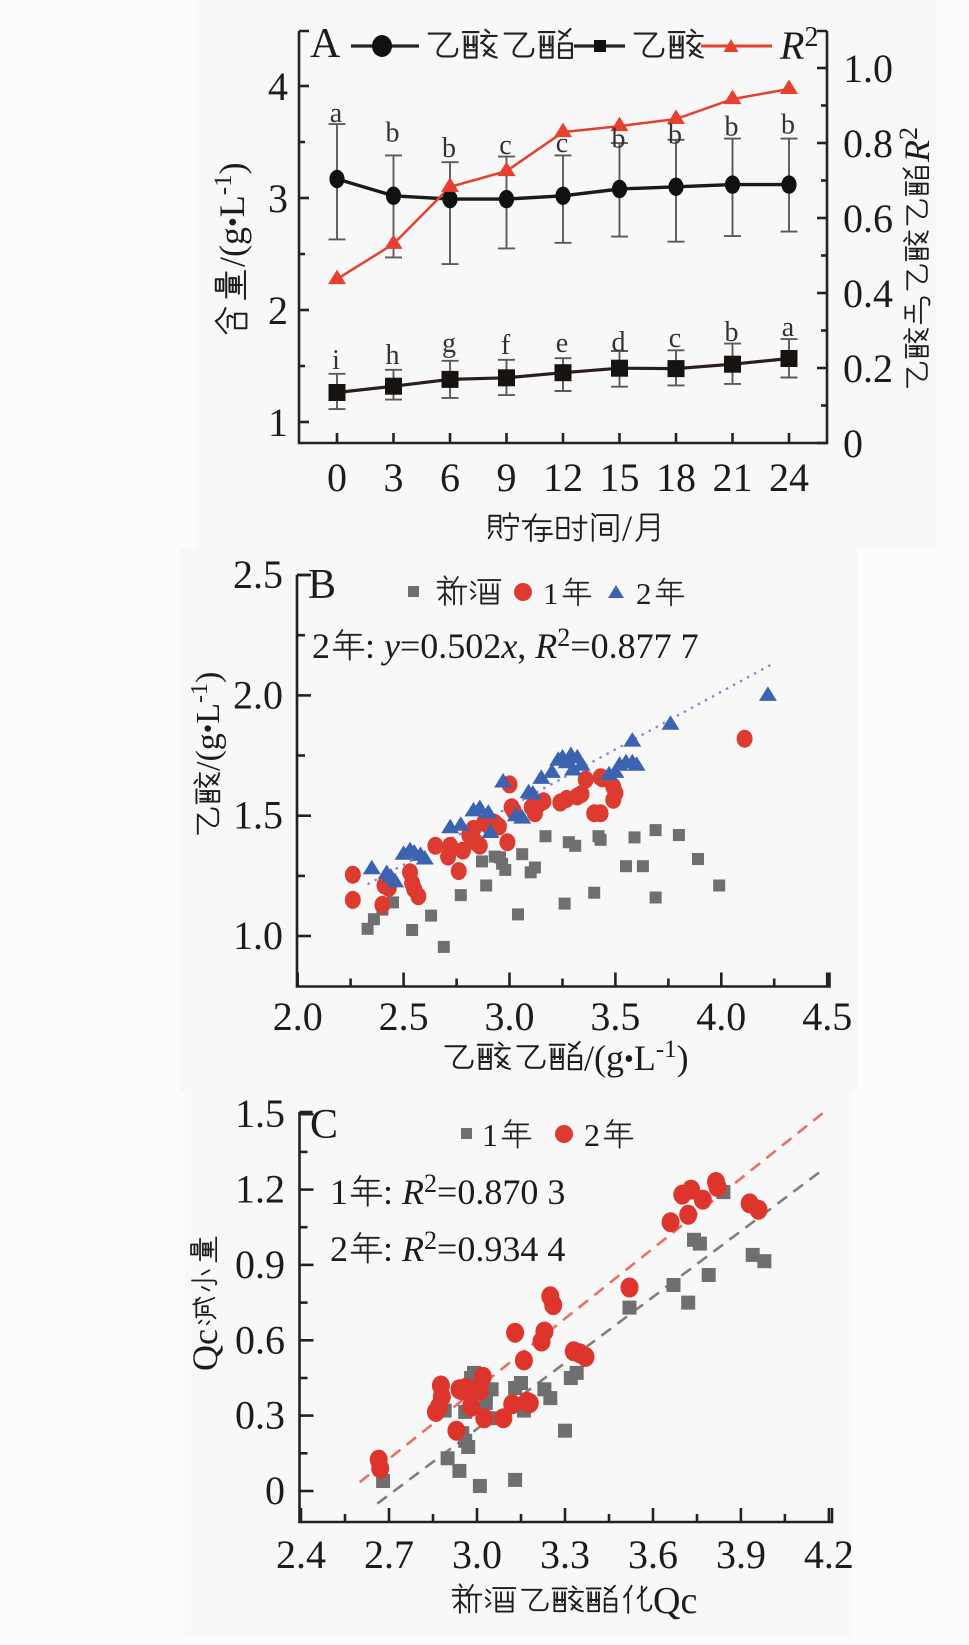 This screenshot has width=969, height=1645. I want to click on svg-text: 3.6, so click(653, 1554).